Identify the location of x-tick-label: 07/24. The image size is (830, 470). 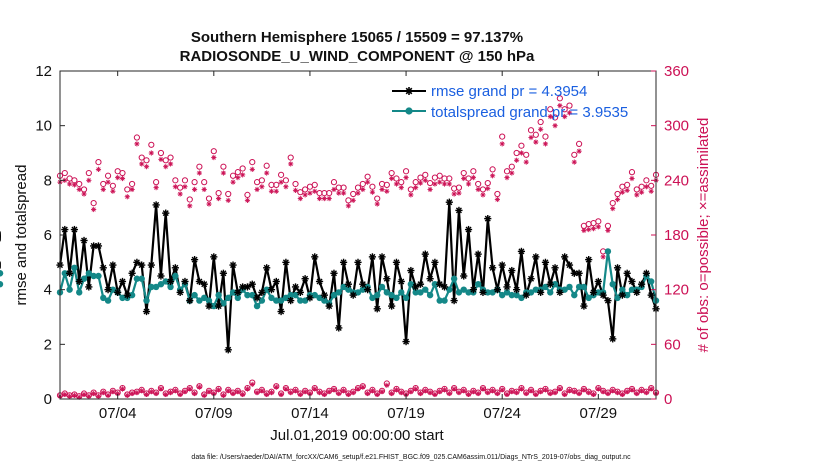
(502, 413).